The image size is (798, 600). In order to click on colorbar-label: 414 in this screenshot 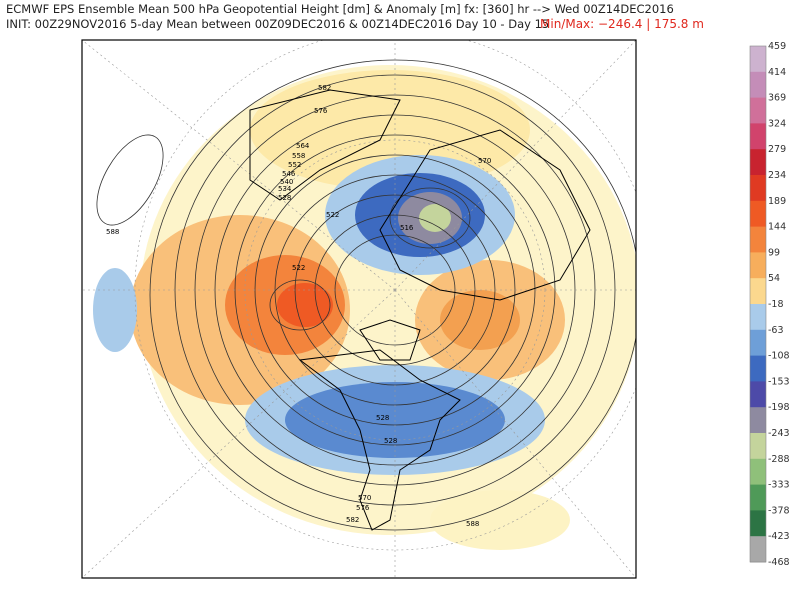, I will do `click(777, 72)`.